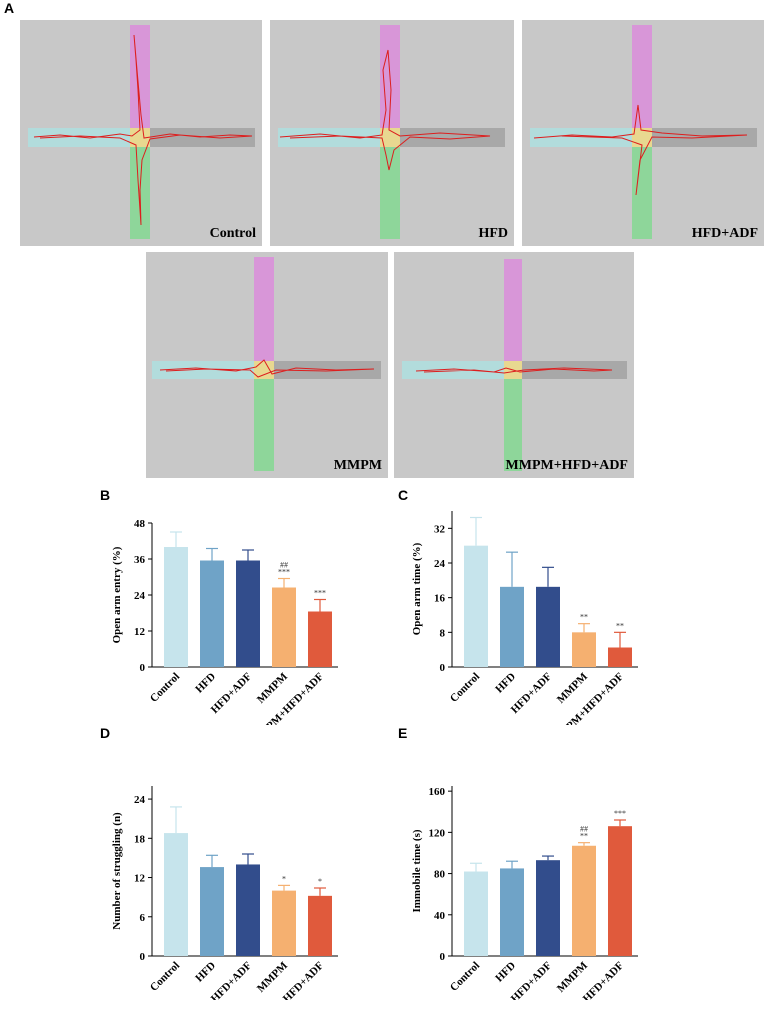 This screenshot has height=1030, width=767. Describe the element at coordinates (357, 465) in the screenshot. I see `maze-label: MMPM` at that location.